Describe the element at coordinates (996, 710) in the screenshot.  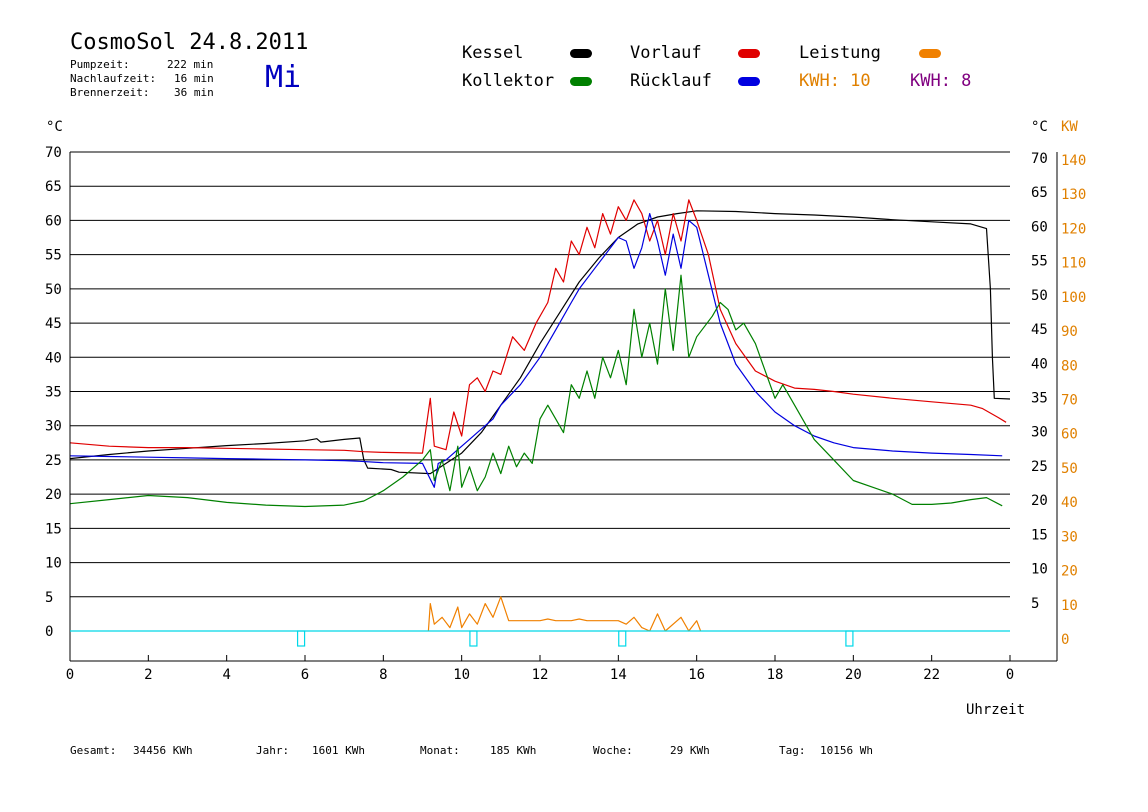
I see `x-axis-label: Uhrzeit` at that location.